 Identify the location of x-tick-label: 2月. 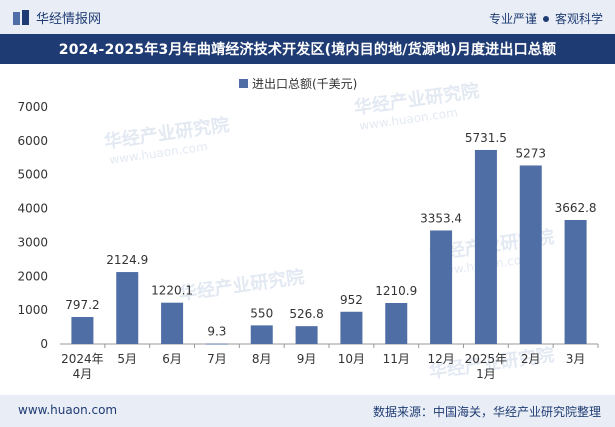
(531, 359).